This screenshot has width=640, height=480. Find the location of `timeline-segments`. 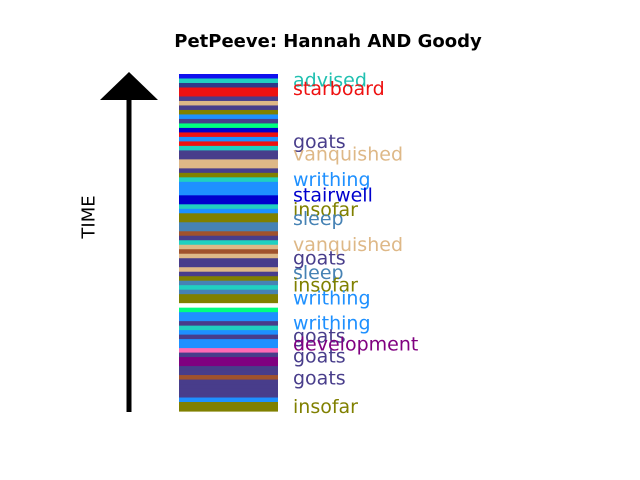

timeline-segments is located at coordinates (228, 243).